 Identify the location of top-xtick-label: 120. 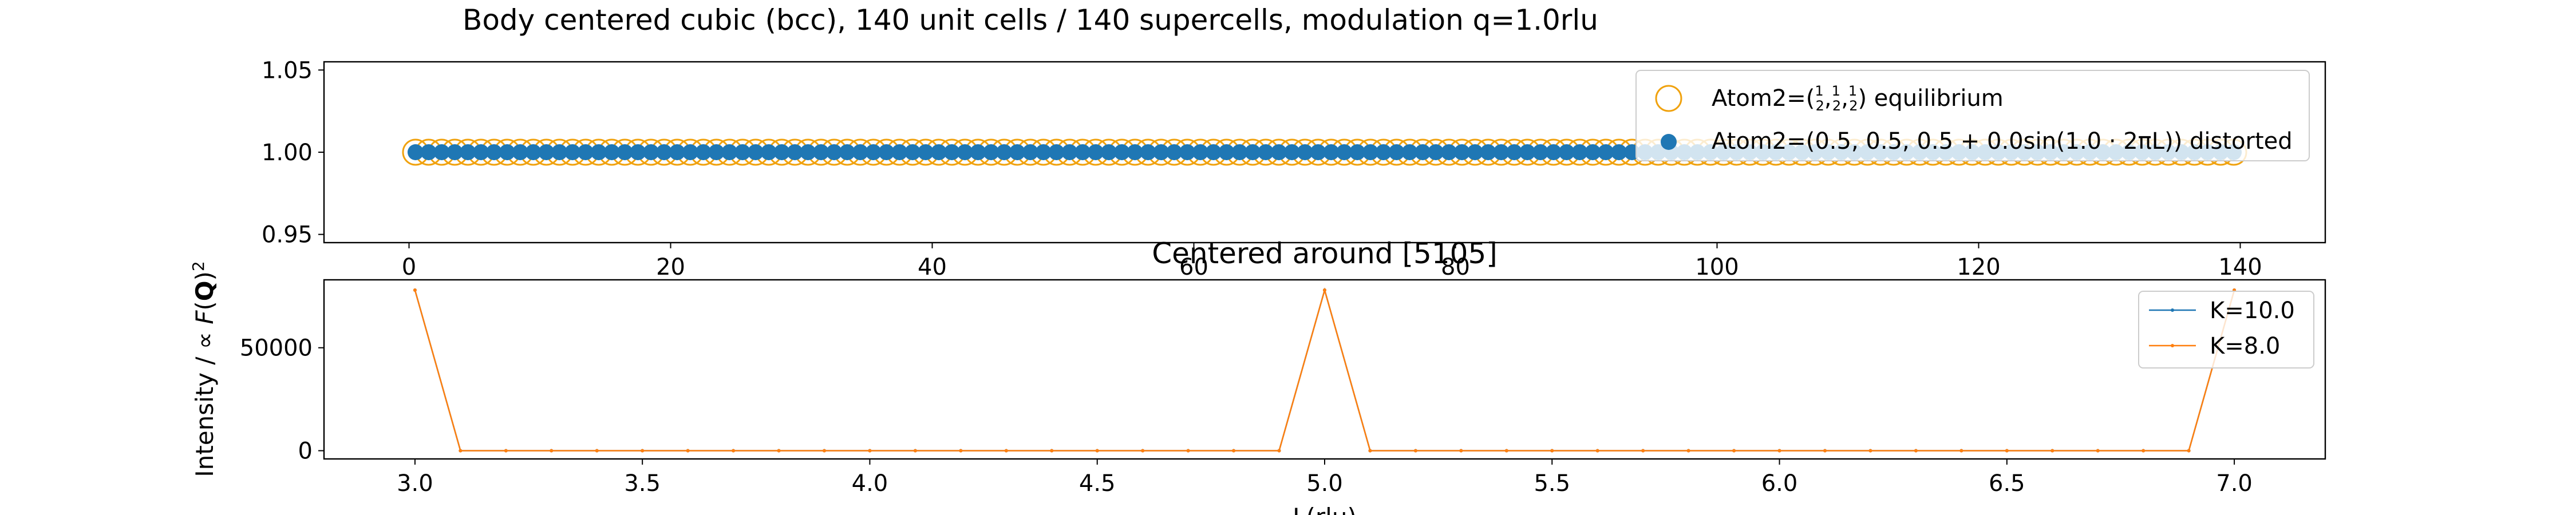
(1978, 267).